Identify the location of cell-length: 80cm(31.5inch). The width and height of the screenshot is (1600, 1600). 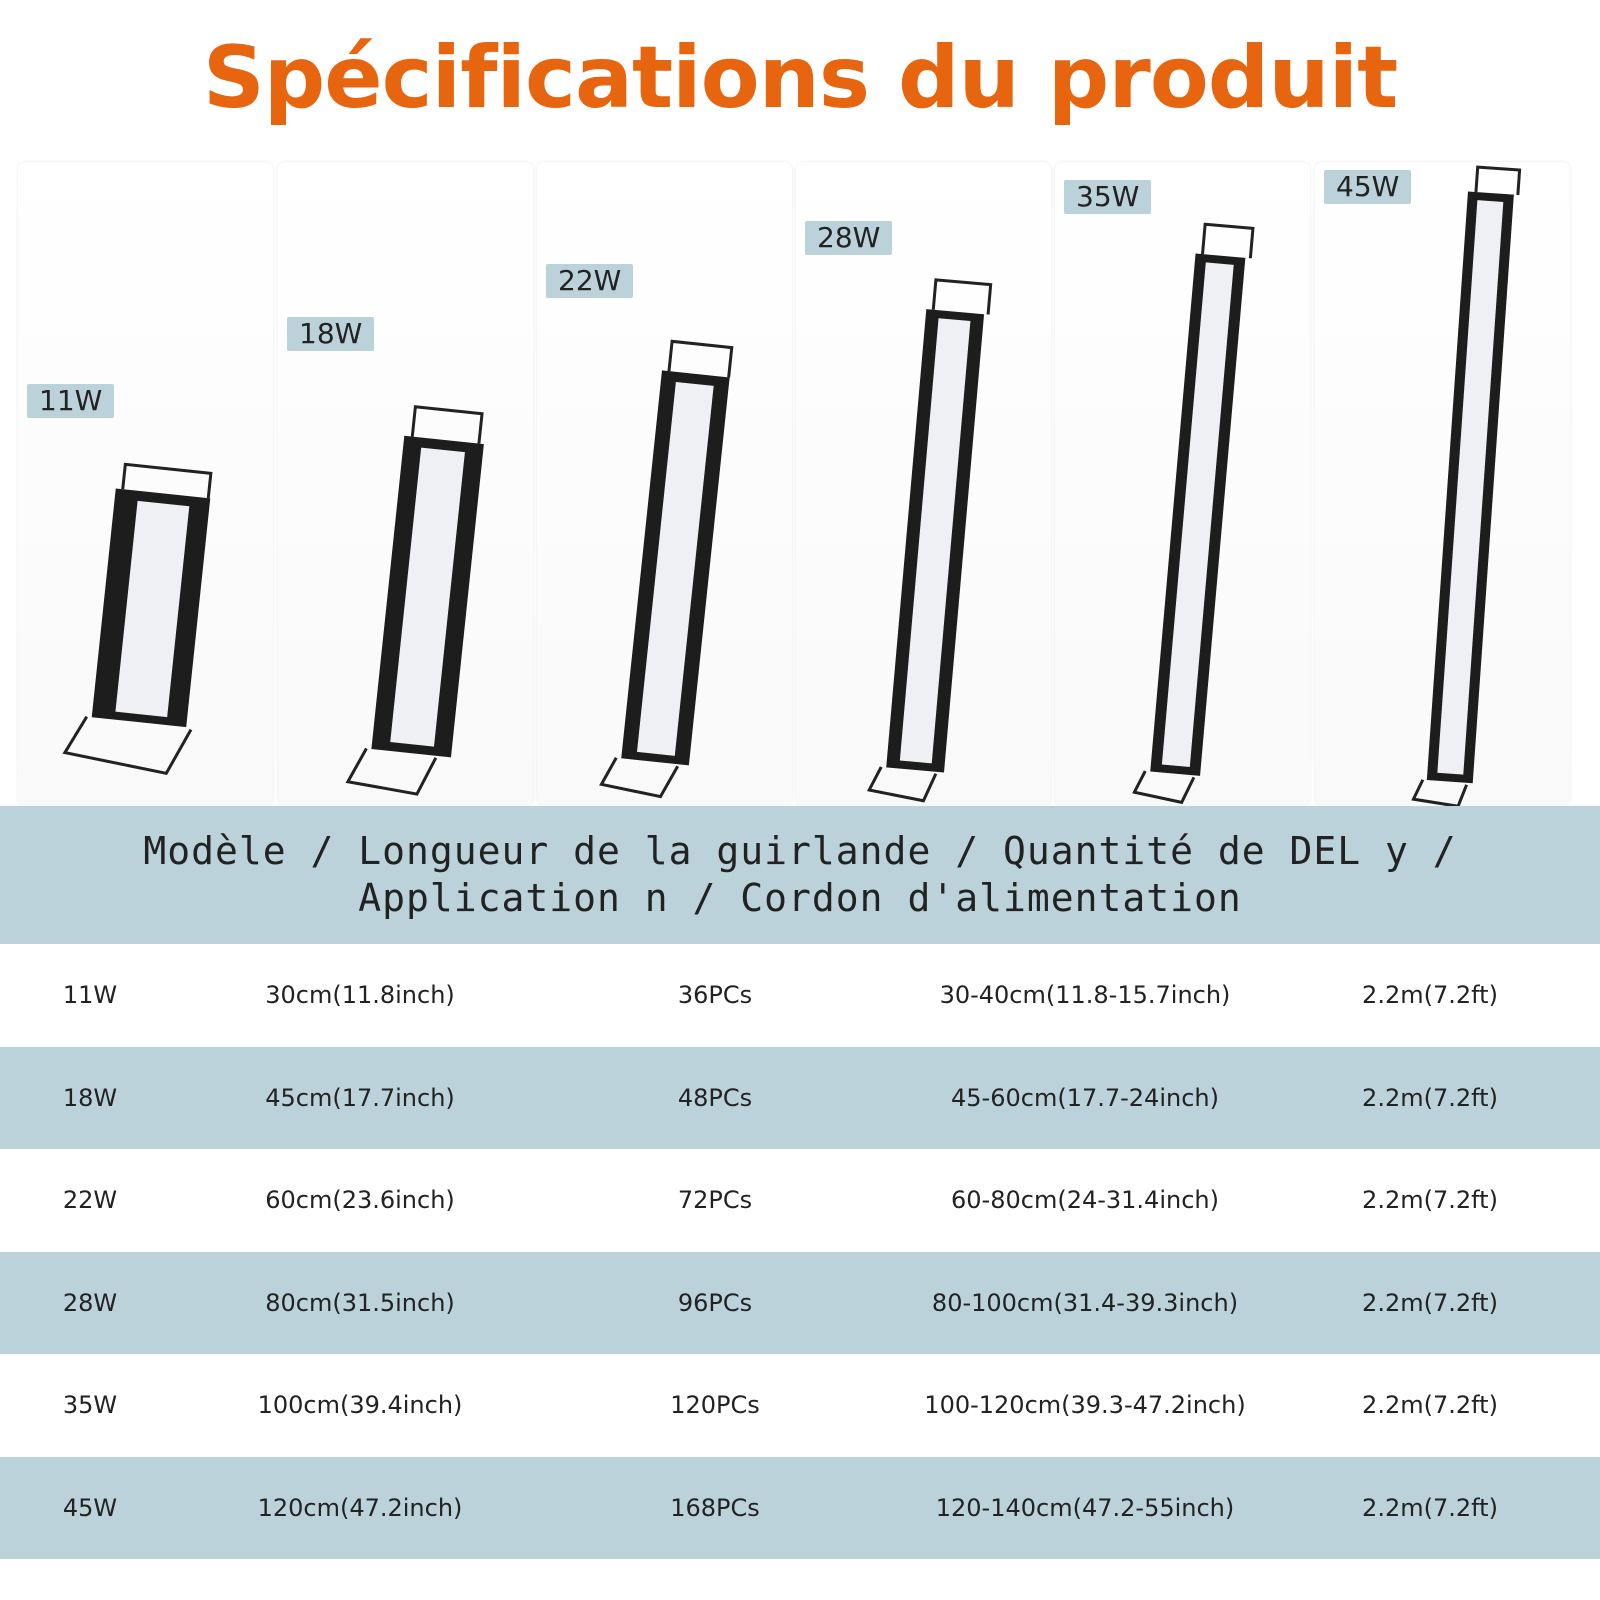
(360, 1302).